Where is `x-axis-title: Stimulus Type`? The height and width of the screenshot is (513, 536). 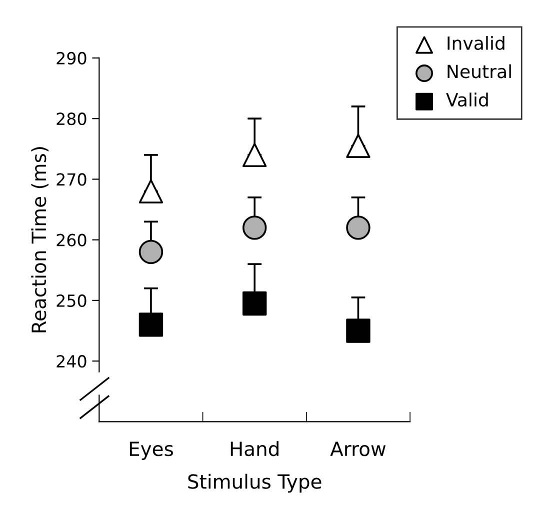 x-axis-title: Stimulus Type is located at coordinates (255, 483).